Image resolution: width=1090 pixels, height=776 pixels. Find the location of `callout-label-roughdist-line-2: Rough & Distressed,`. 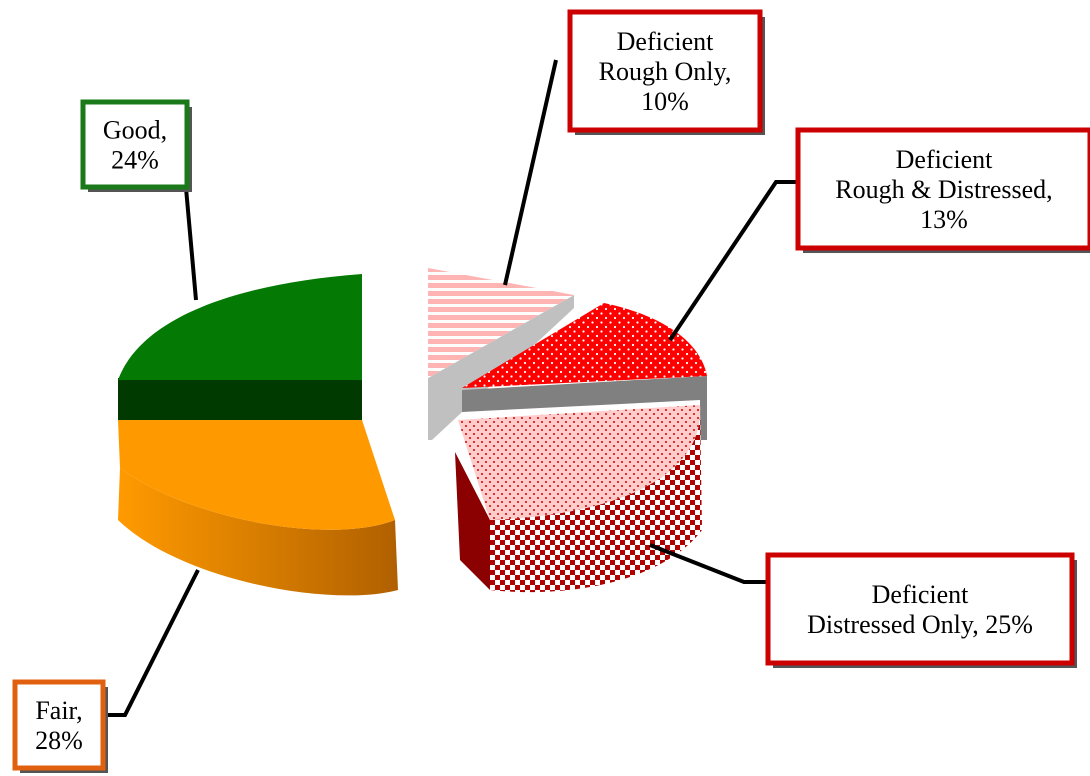

callout-label-roughdist-line-2: Rough & Distressed, is located at coordinates (943, 189).